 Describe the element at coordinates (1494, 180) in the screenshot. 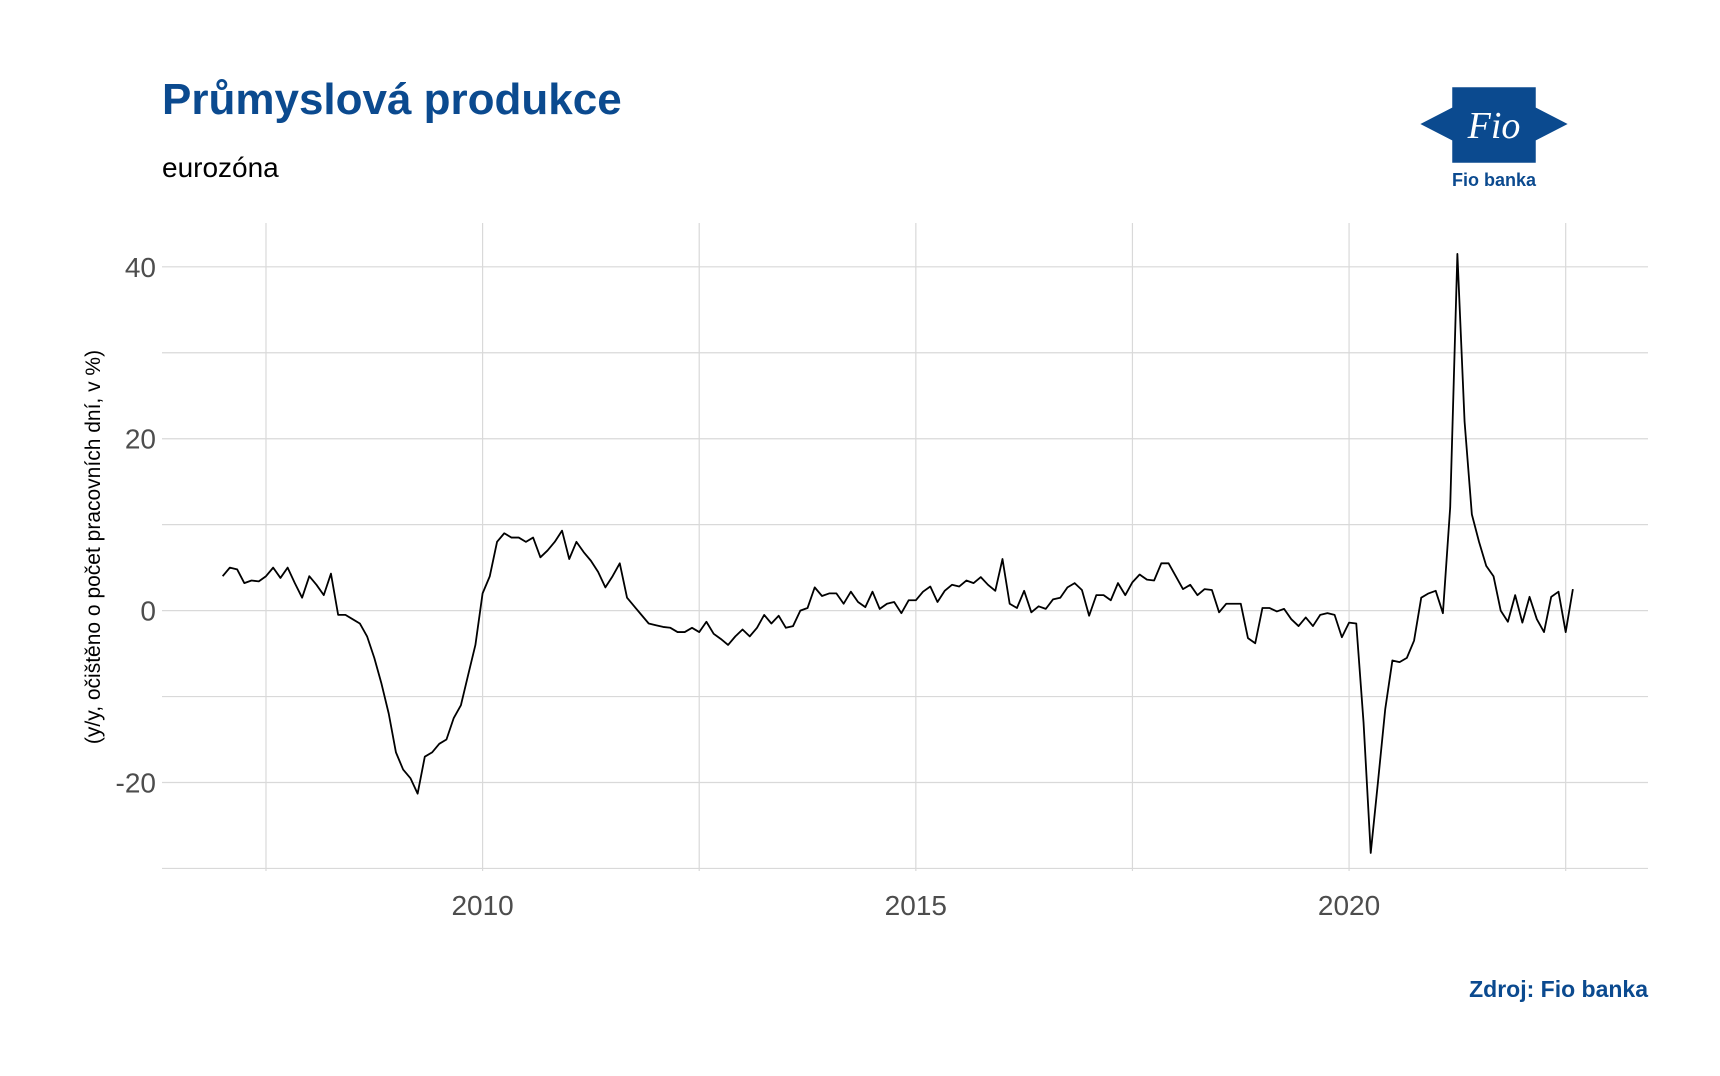

I see `logo-caption: Fio banka` at that location.